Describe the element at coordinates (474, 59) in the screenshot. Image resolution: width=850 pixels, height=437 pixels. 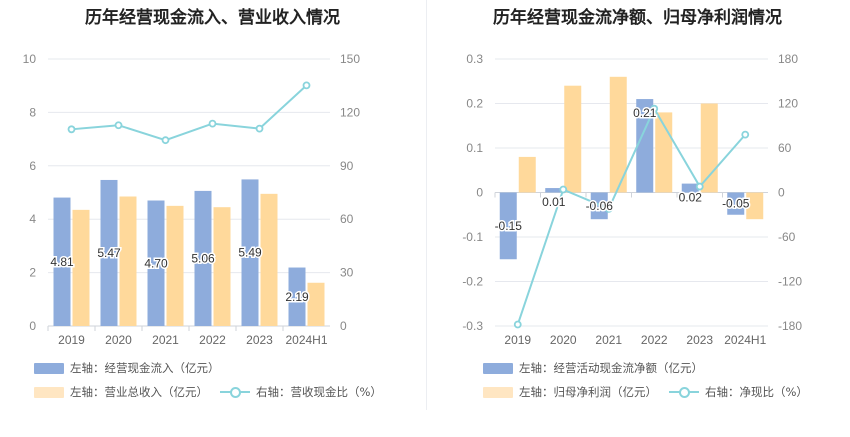
I see `y-left-tick-label: 0.3` at that location.